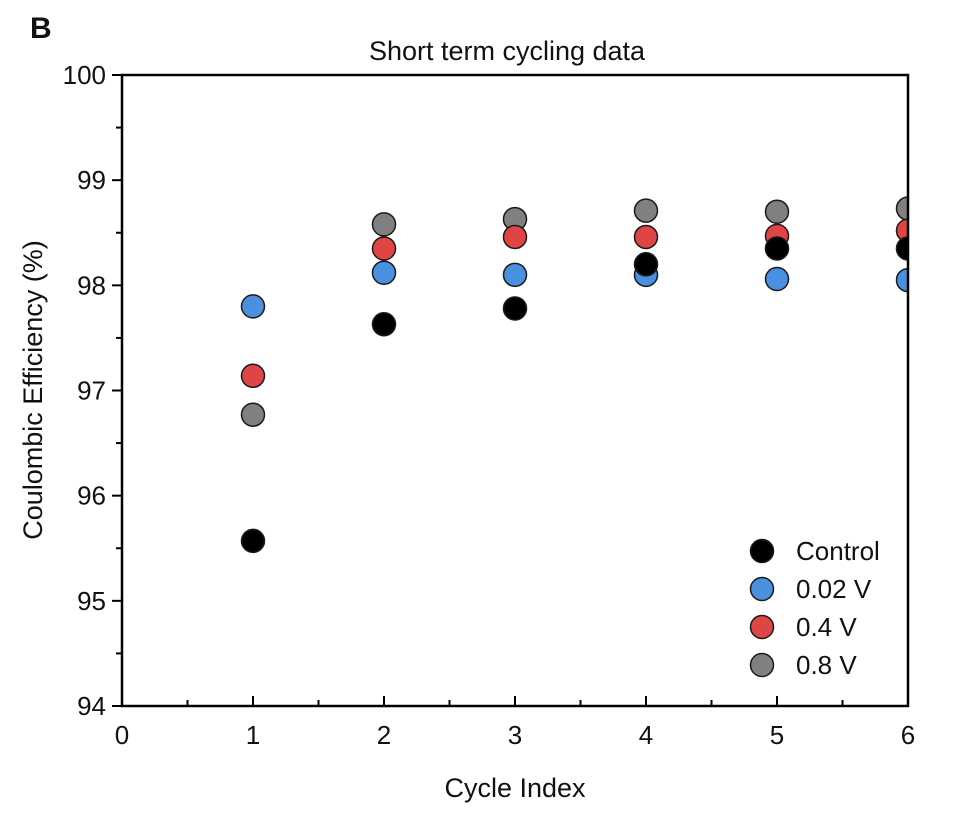 This screenshot has width=960, height=822. I want to click on y-tick-label: 98, so click(91, 285).